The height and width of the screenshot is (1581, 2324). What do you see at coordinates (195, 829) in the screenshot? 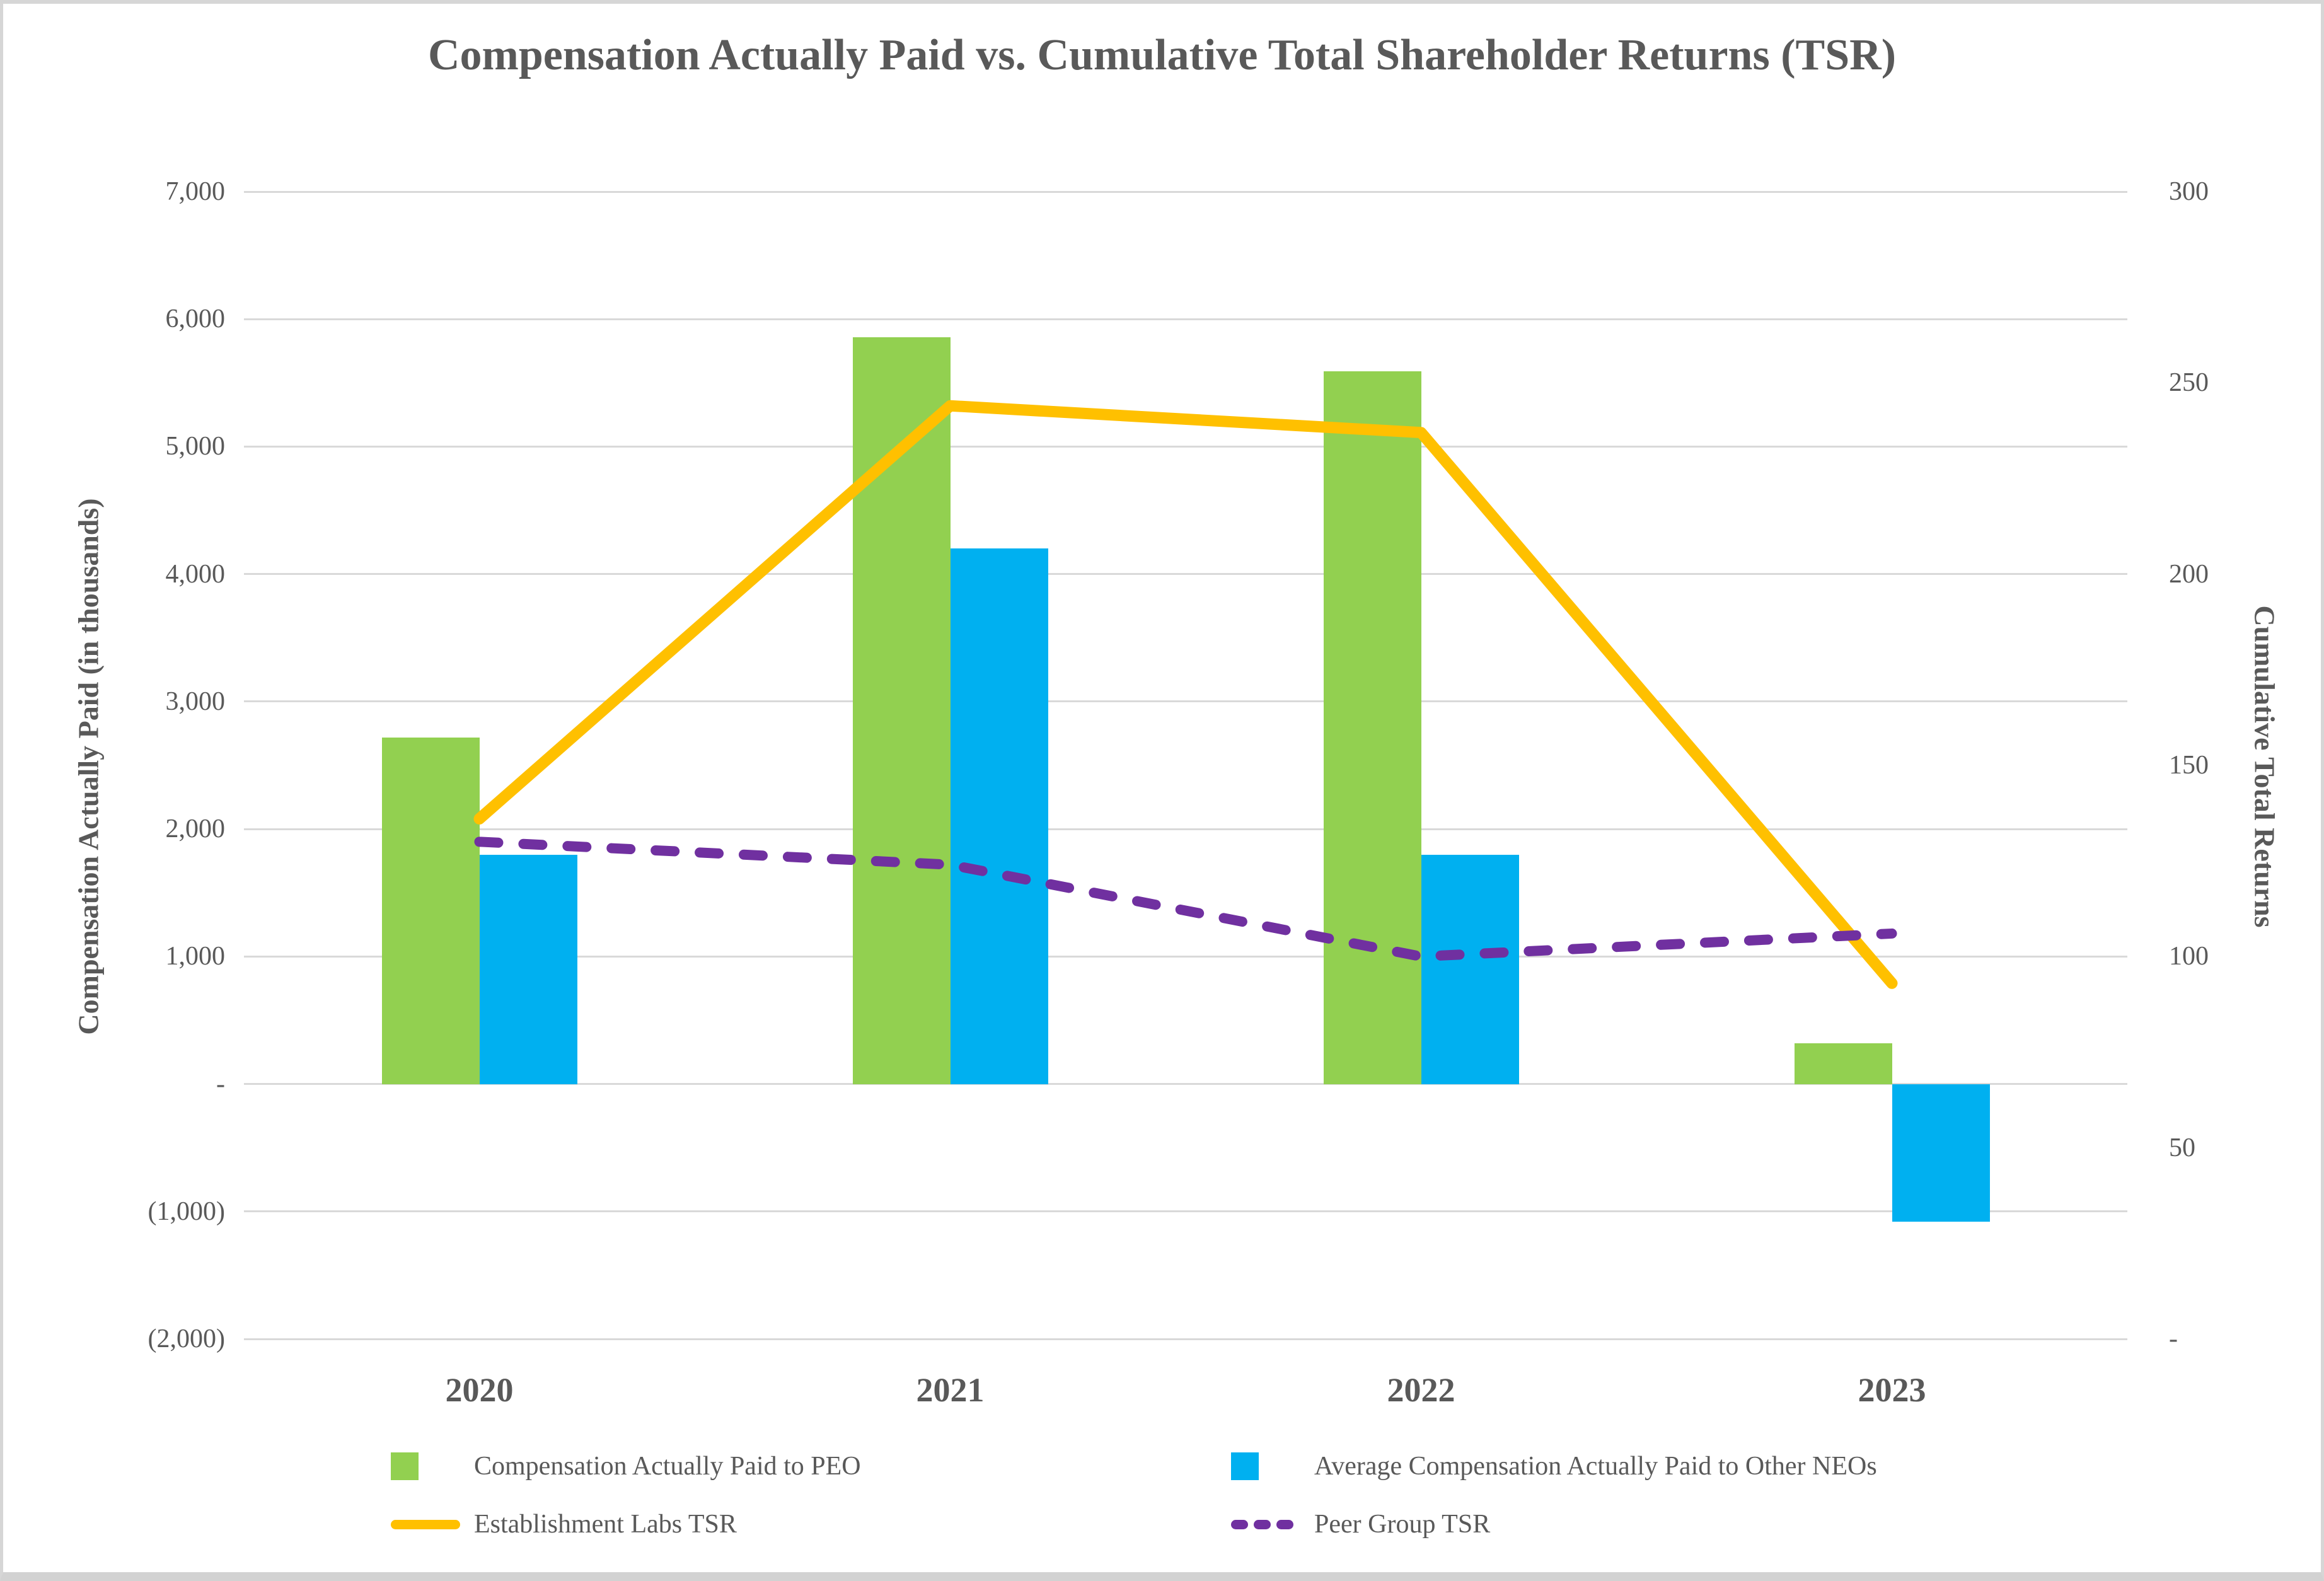
I see `left-axis-tick: 2,000` at bounding box center [195, 829].